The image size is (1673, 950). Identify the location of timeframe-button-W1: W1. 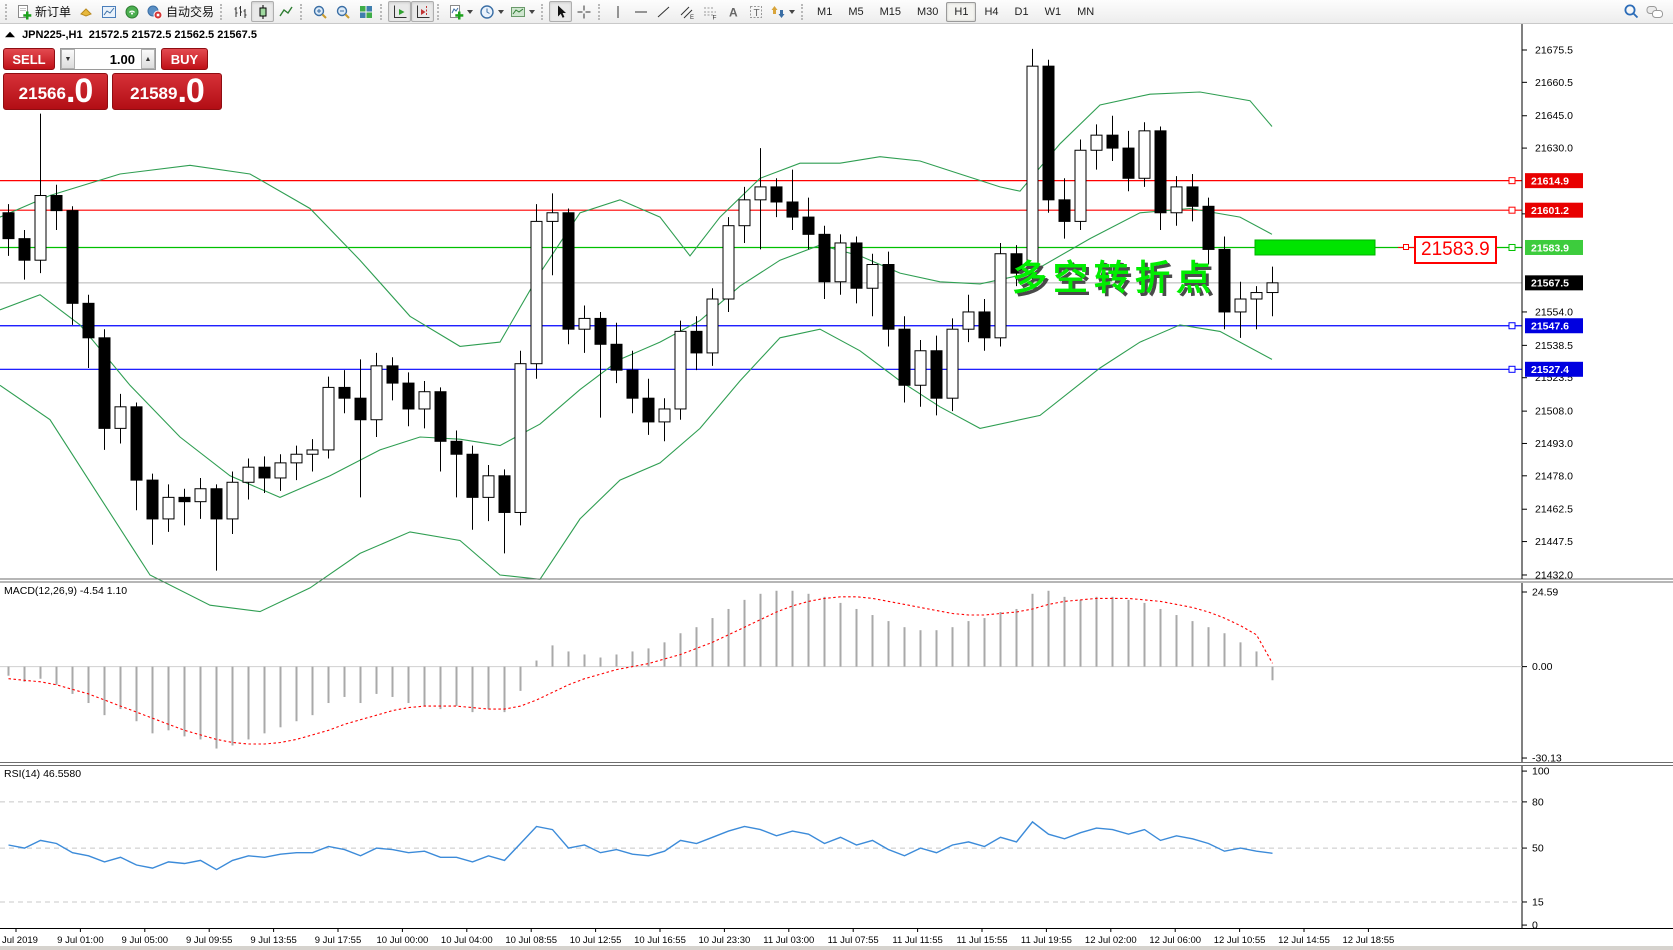
(1053, 11).